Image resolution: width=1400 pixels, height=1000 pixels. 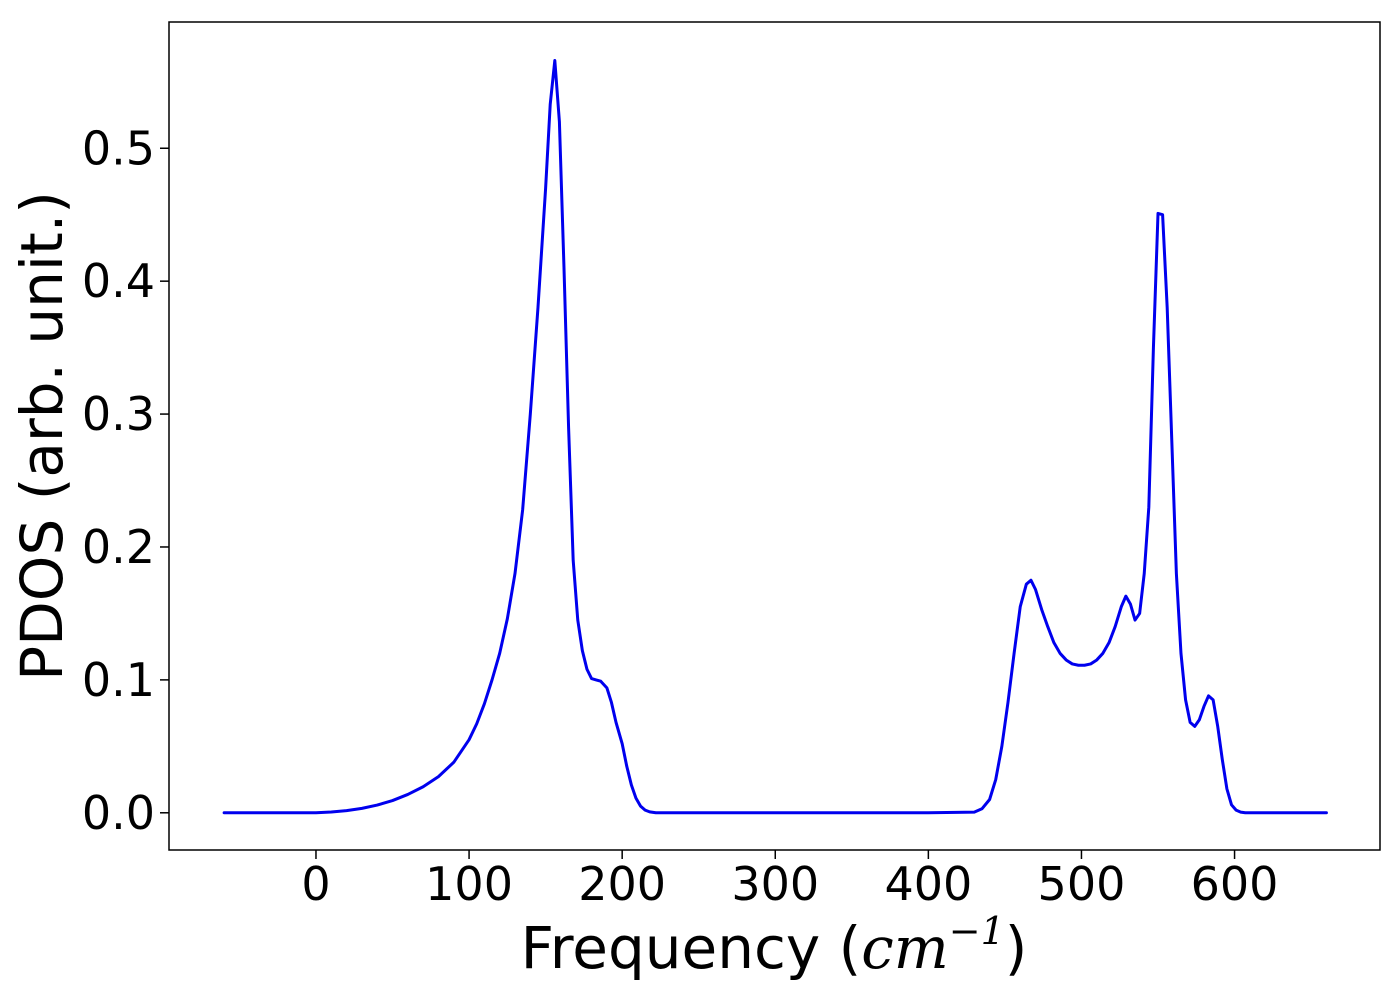 What do you see at coordinates (622, 884) in the screenshot?
I see `x-tick-label: 200` at bounding box center [622, 884].